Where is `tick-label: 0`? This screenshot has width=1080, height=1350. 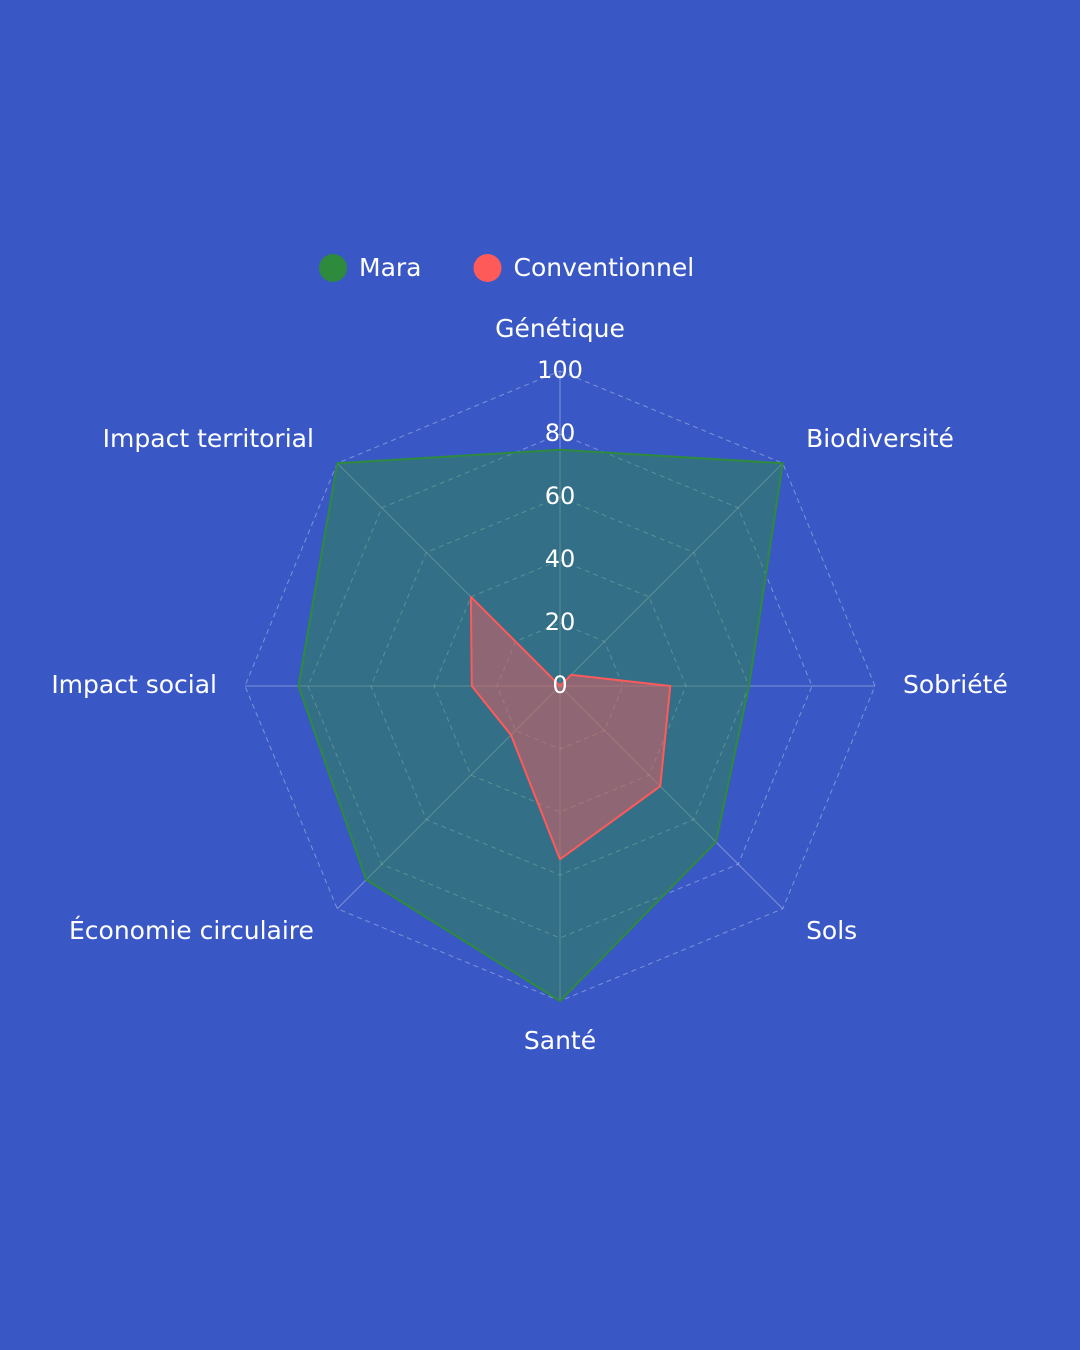 tick-label: 0 is located at coordinates (559, 685).